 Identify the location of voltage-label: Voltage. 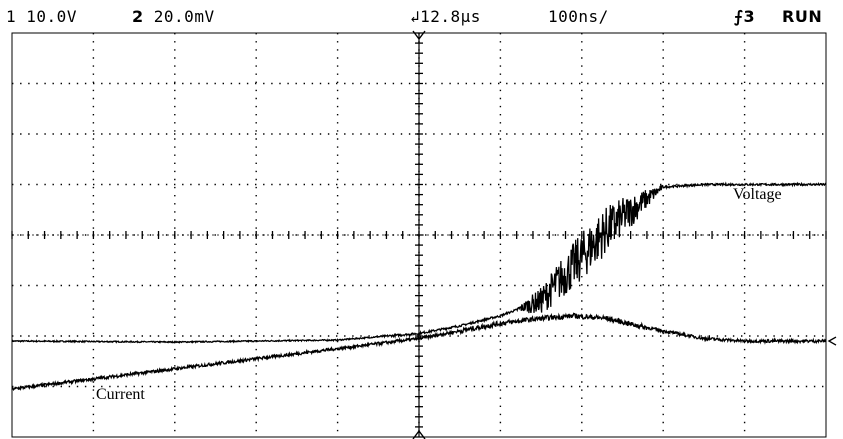
(757, 194).